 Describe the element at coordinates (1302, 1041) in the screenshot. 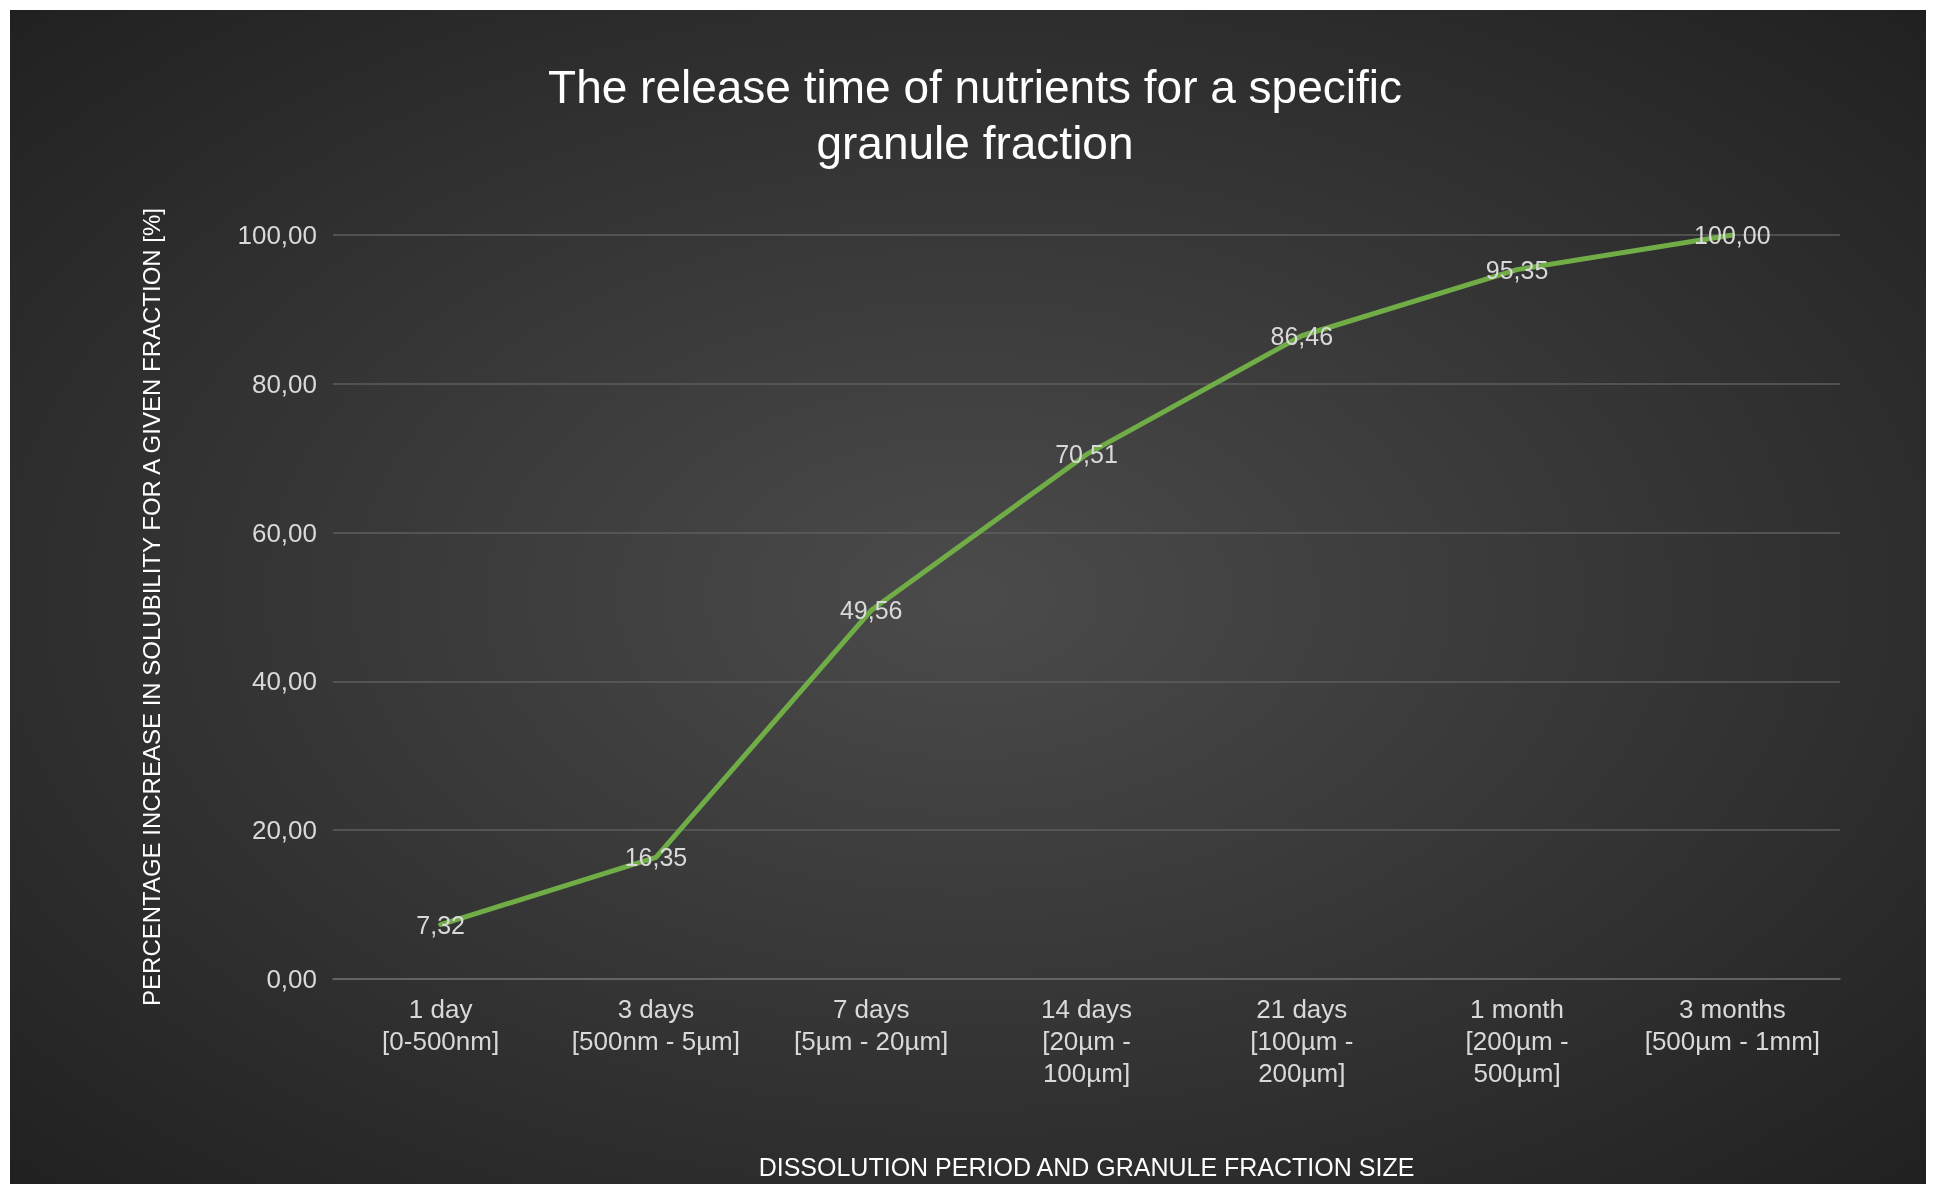

I see `x-tick-label: 21 days [100µm - 200µm]` at that location.